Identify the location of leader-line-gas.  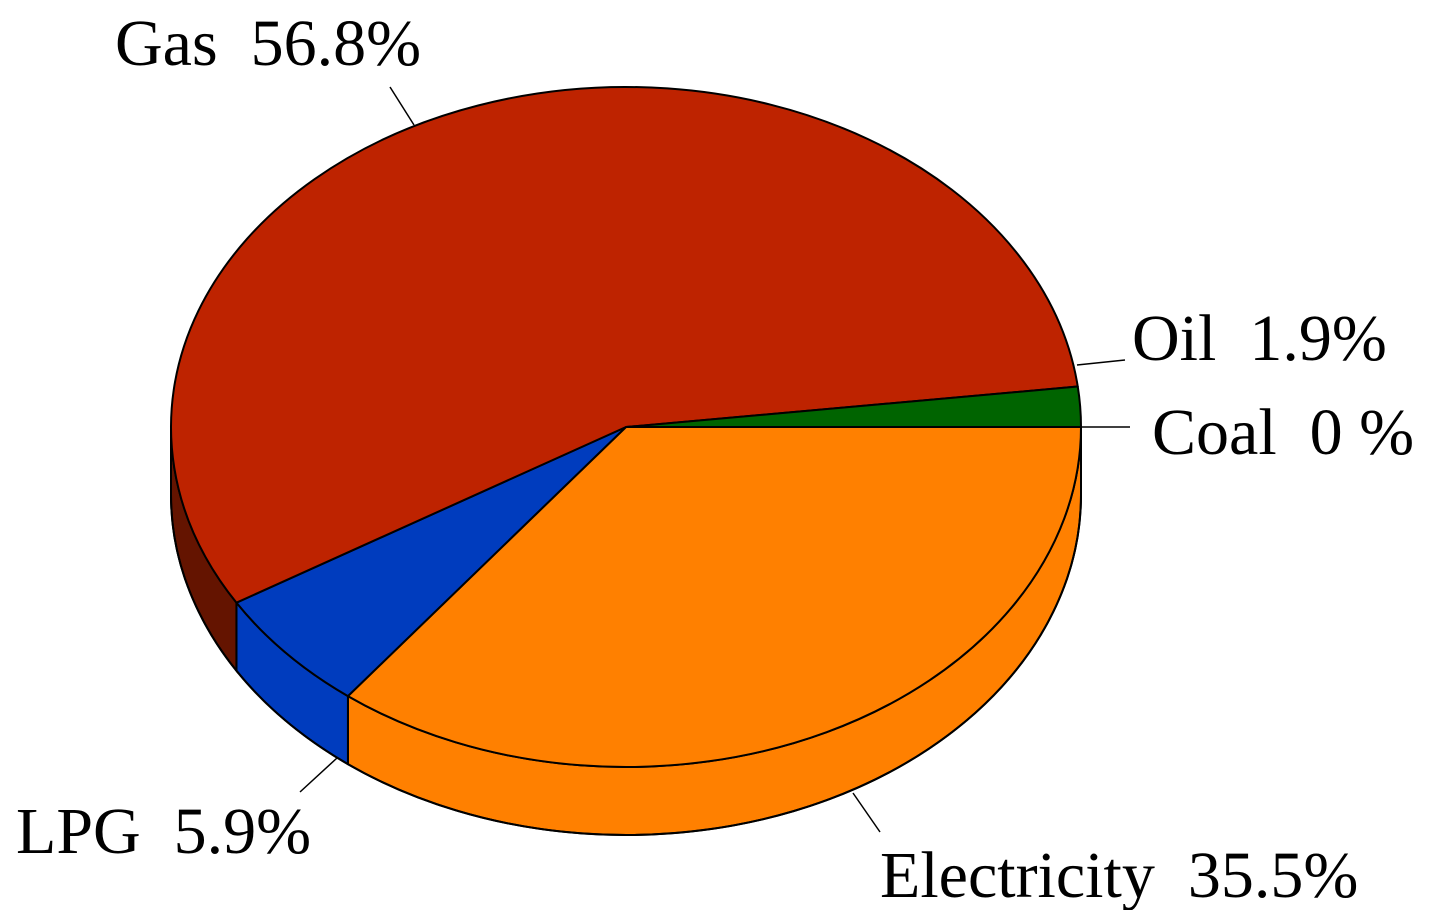
(402, 106).